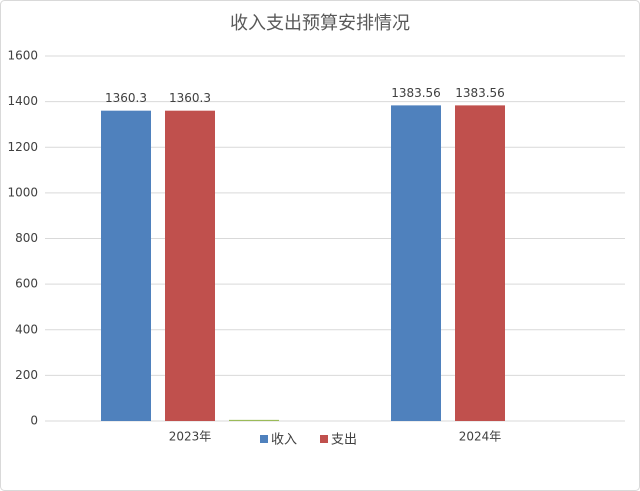  What do you see at coordinates (22, 147) in the screenshot?
I see `y-tick-label: 1200` at bounding box center [22, 147].